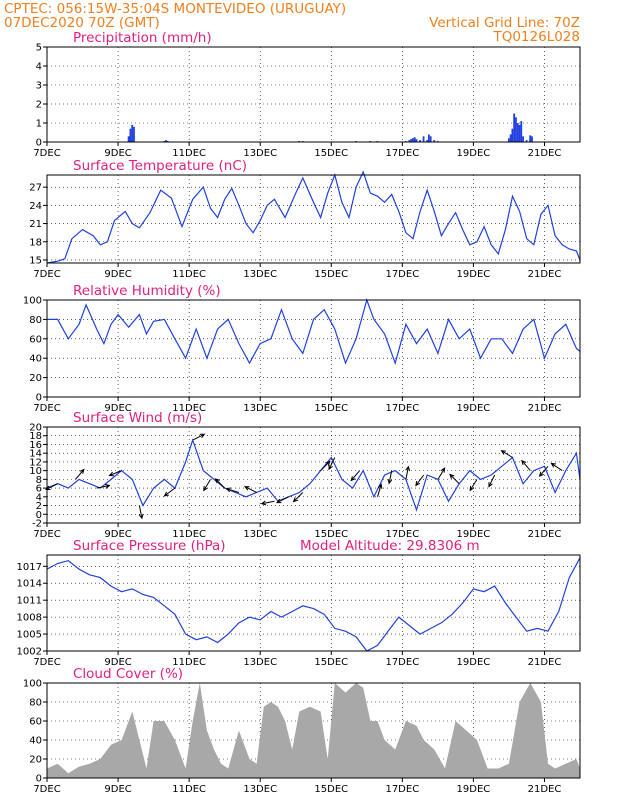  I want to click on y-tick-label: 2, so click(39, 506).